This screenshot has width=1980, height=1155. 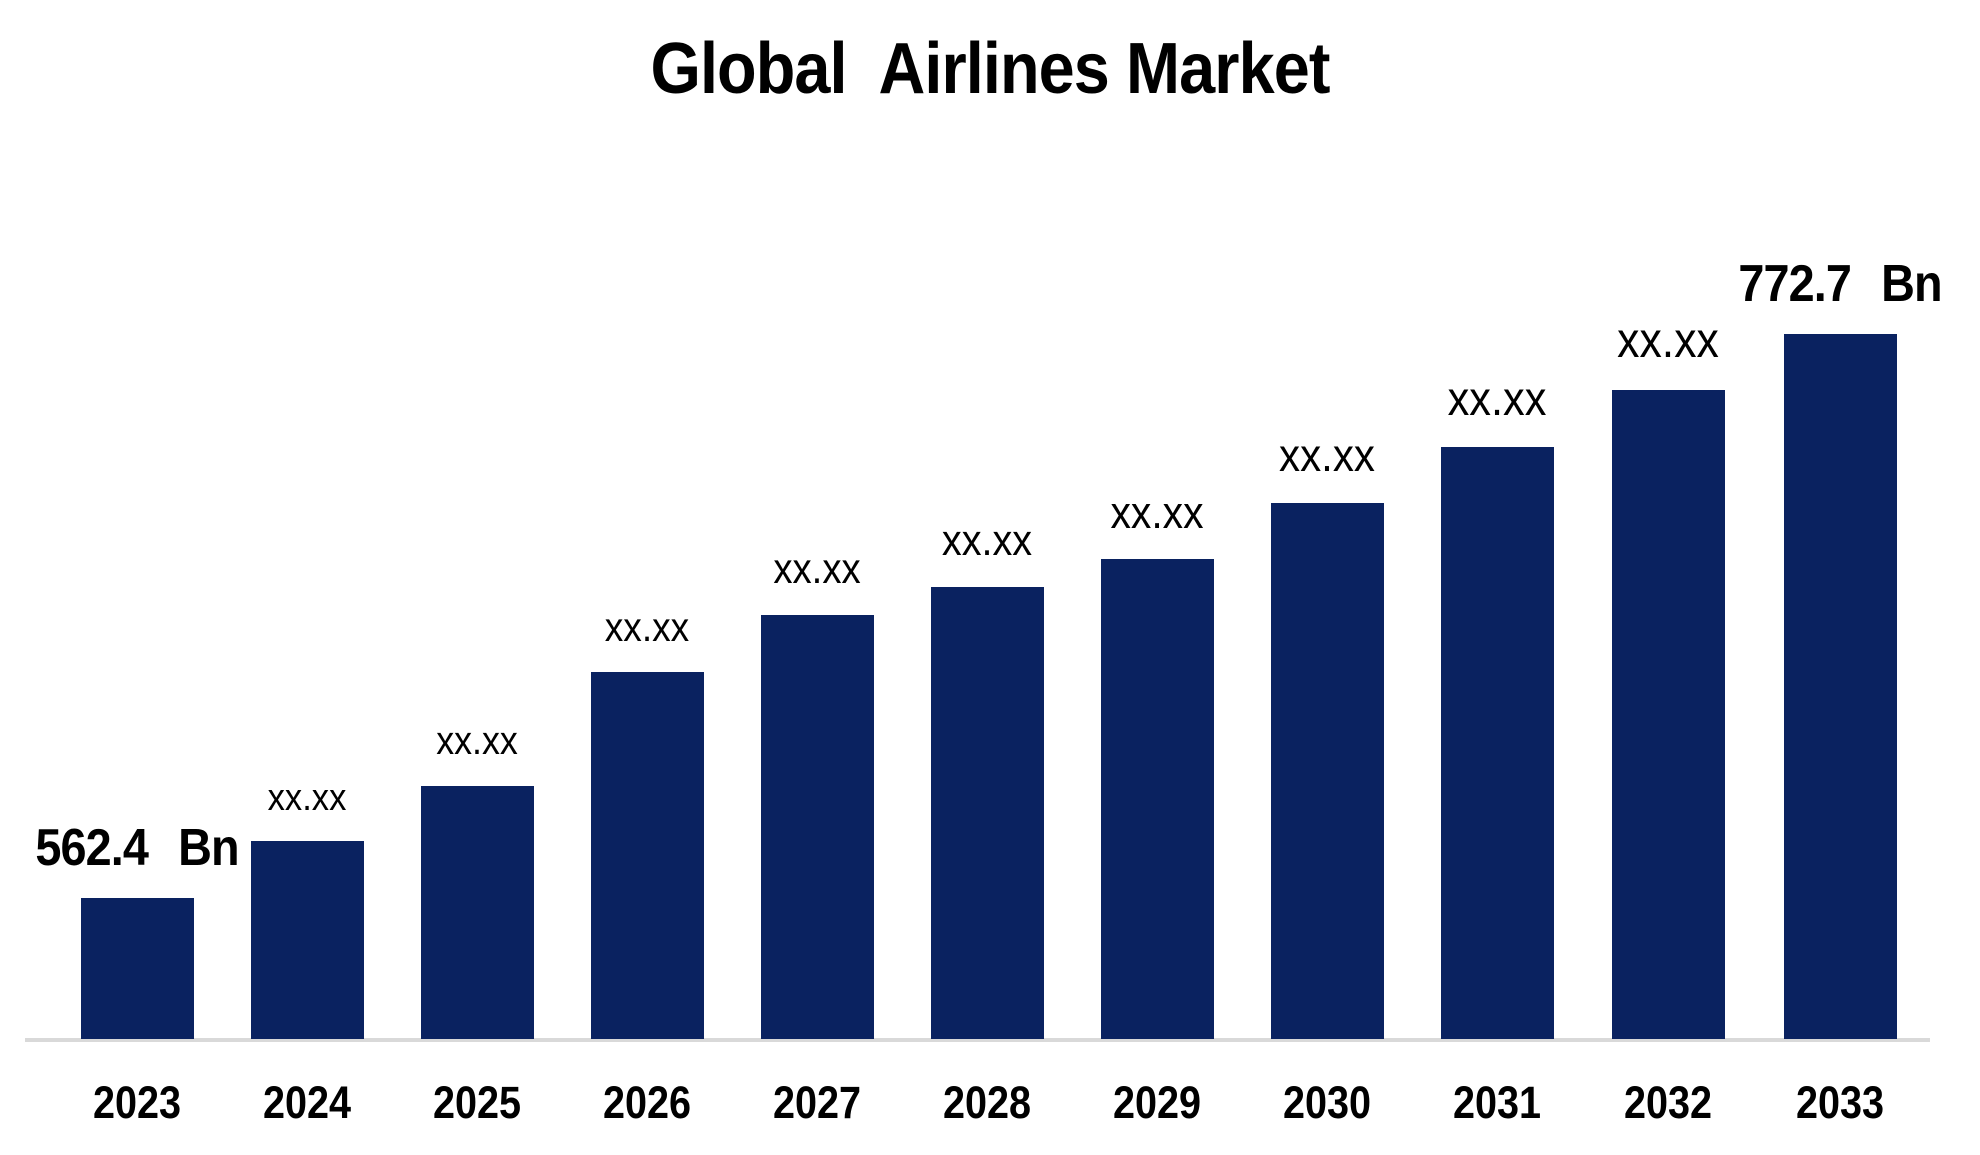 What do you see at coordinates (1840, 284) in the screenshot?
I see `value-label-2033: 772.7 Bn` at bounding box center [1840, 284].